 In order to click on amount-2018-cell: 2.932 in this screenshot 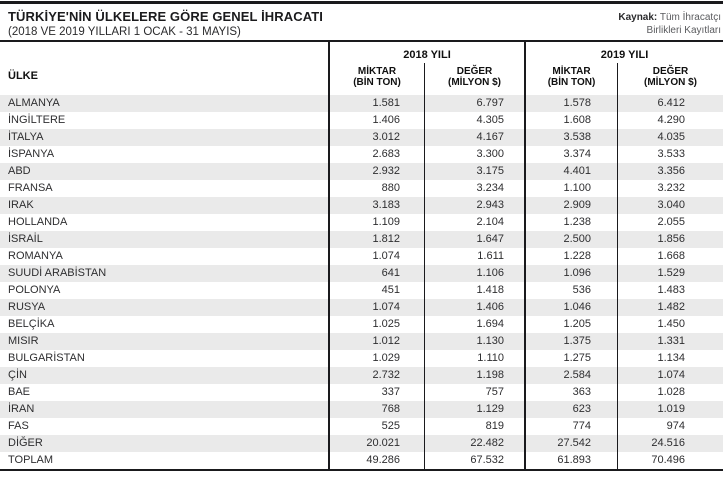, I will do `click(376, 171)`.